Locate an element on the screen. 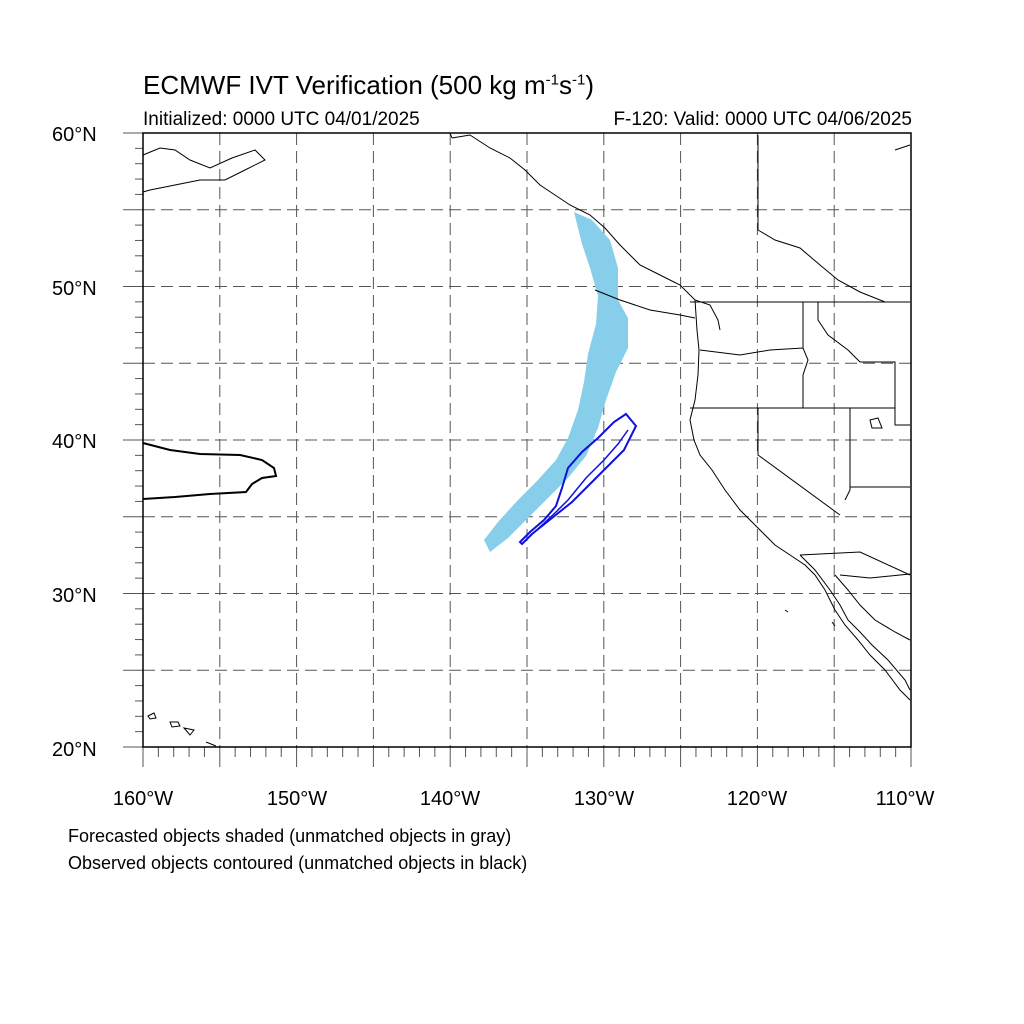 The image size is (1024, 1024). lat-label-50: 50°N is located at coordinates (74, 289).